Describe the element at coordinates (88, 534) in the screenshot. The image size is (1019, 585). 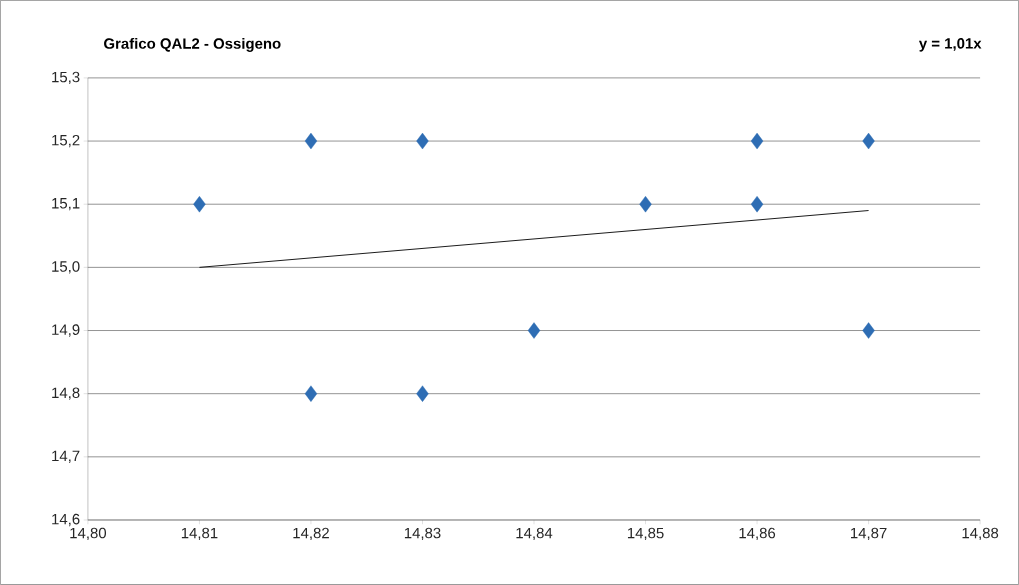
I see `x-tick-label: 14,80` at that location.